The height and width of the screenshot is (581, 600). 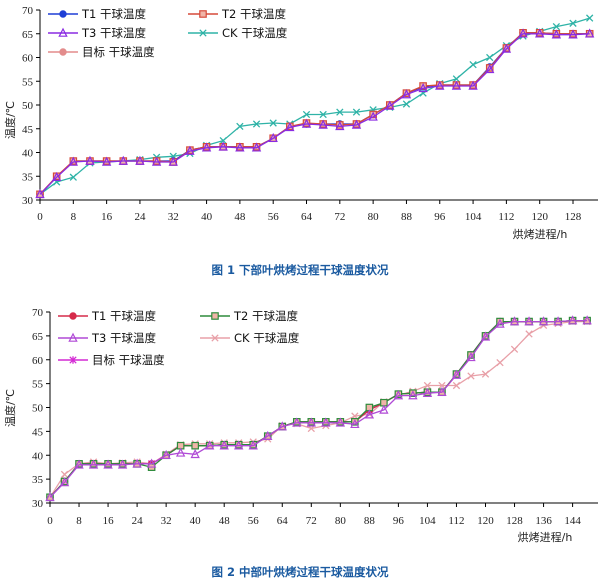 What do you see at coordinates (140, 217) in the screenshot?
I see `x-tick-label: 24` at bounding box center [140, 217].